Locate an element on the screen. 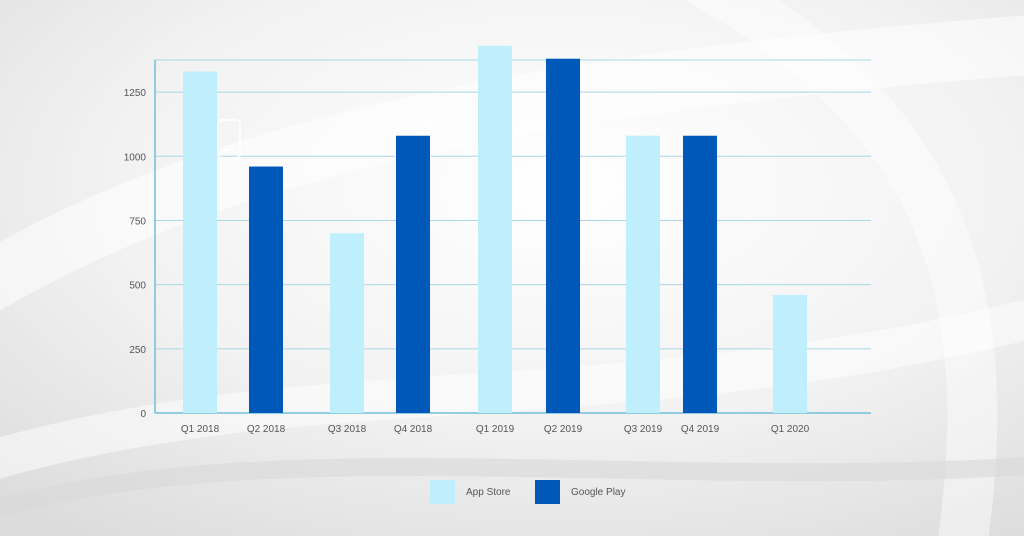 The height and width of the screenshot is (536, 1024). y-tick-label: 750 is located at coordinates (137, 221).